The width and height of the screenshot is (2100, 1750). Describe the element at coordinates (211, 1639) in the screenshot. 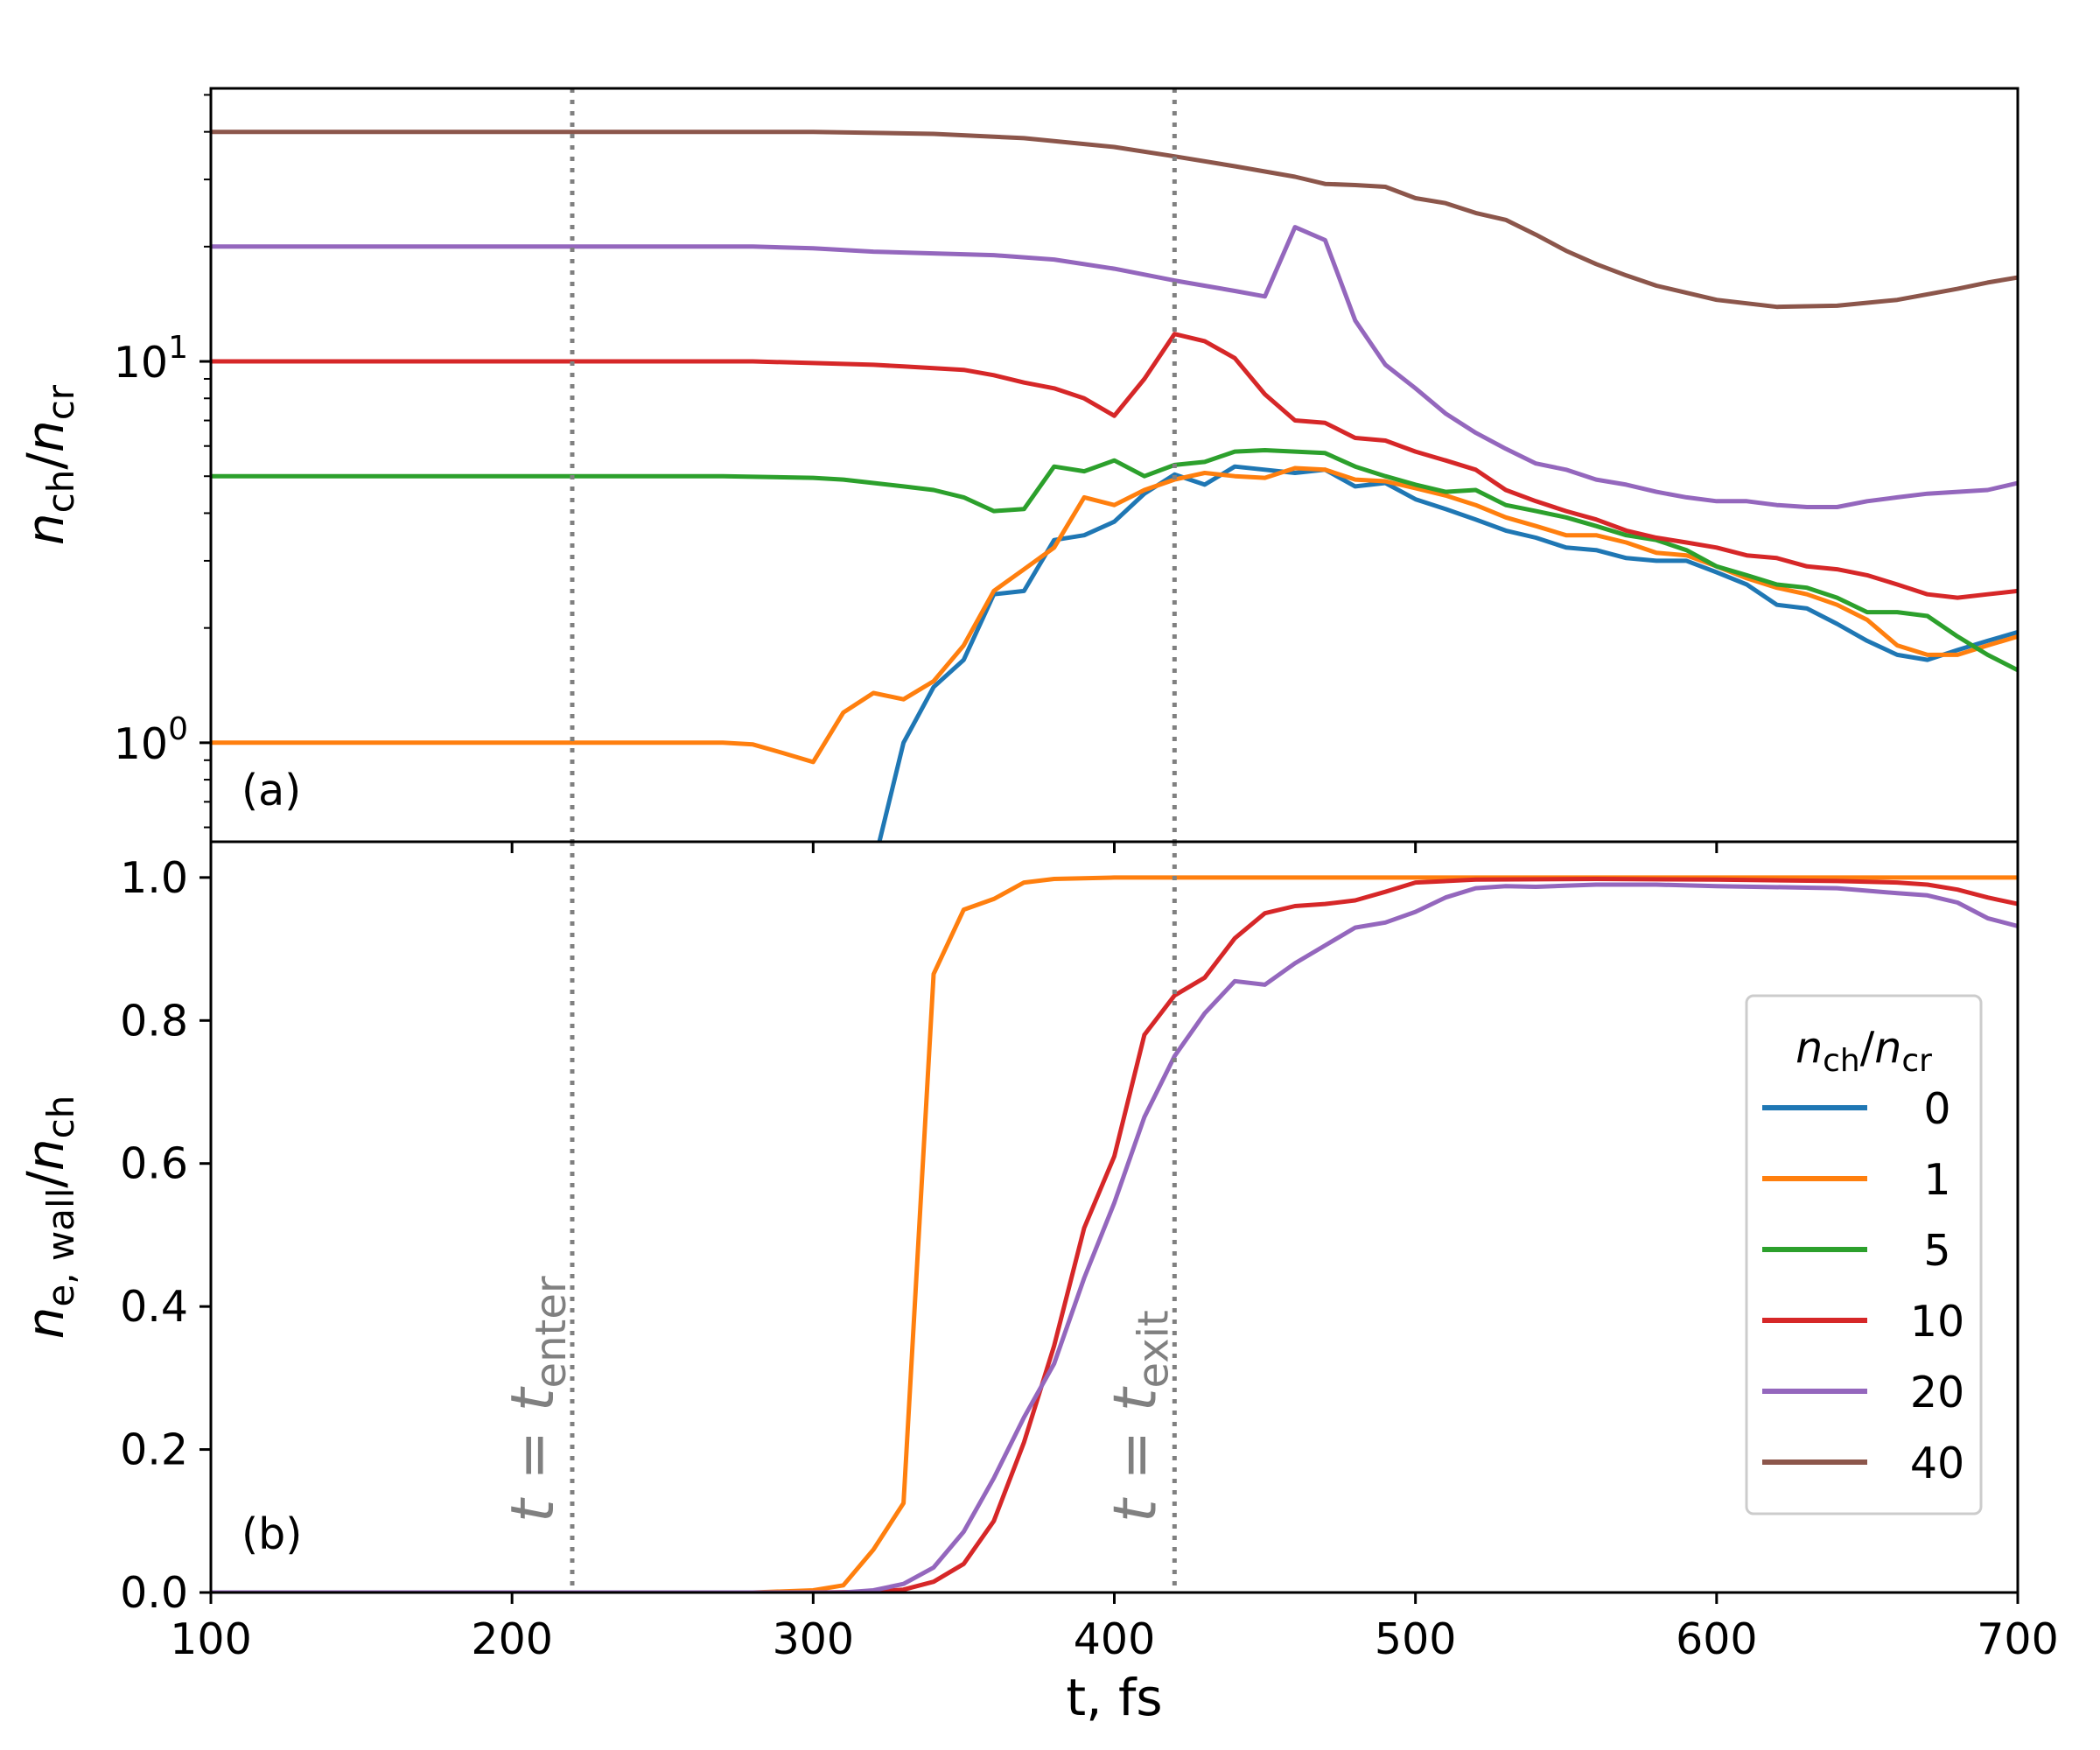

I see `x-tick-label: 100` at that location.